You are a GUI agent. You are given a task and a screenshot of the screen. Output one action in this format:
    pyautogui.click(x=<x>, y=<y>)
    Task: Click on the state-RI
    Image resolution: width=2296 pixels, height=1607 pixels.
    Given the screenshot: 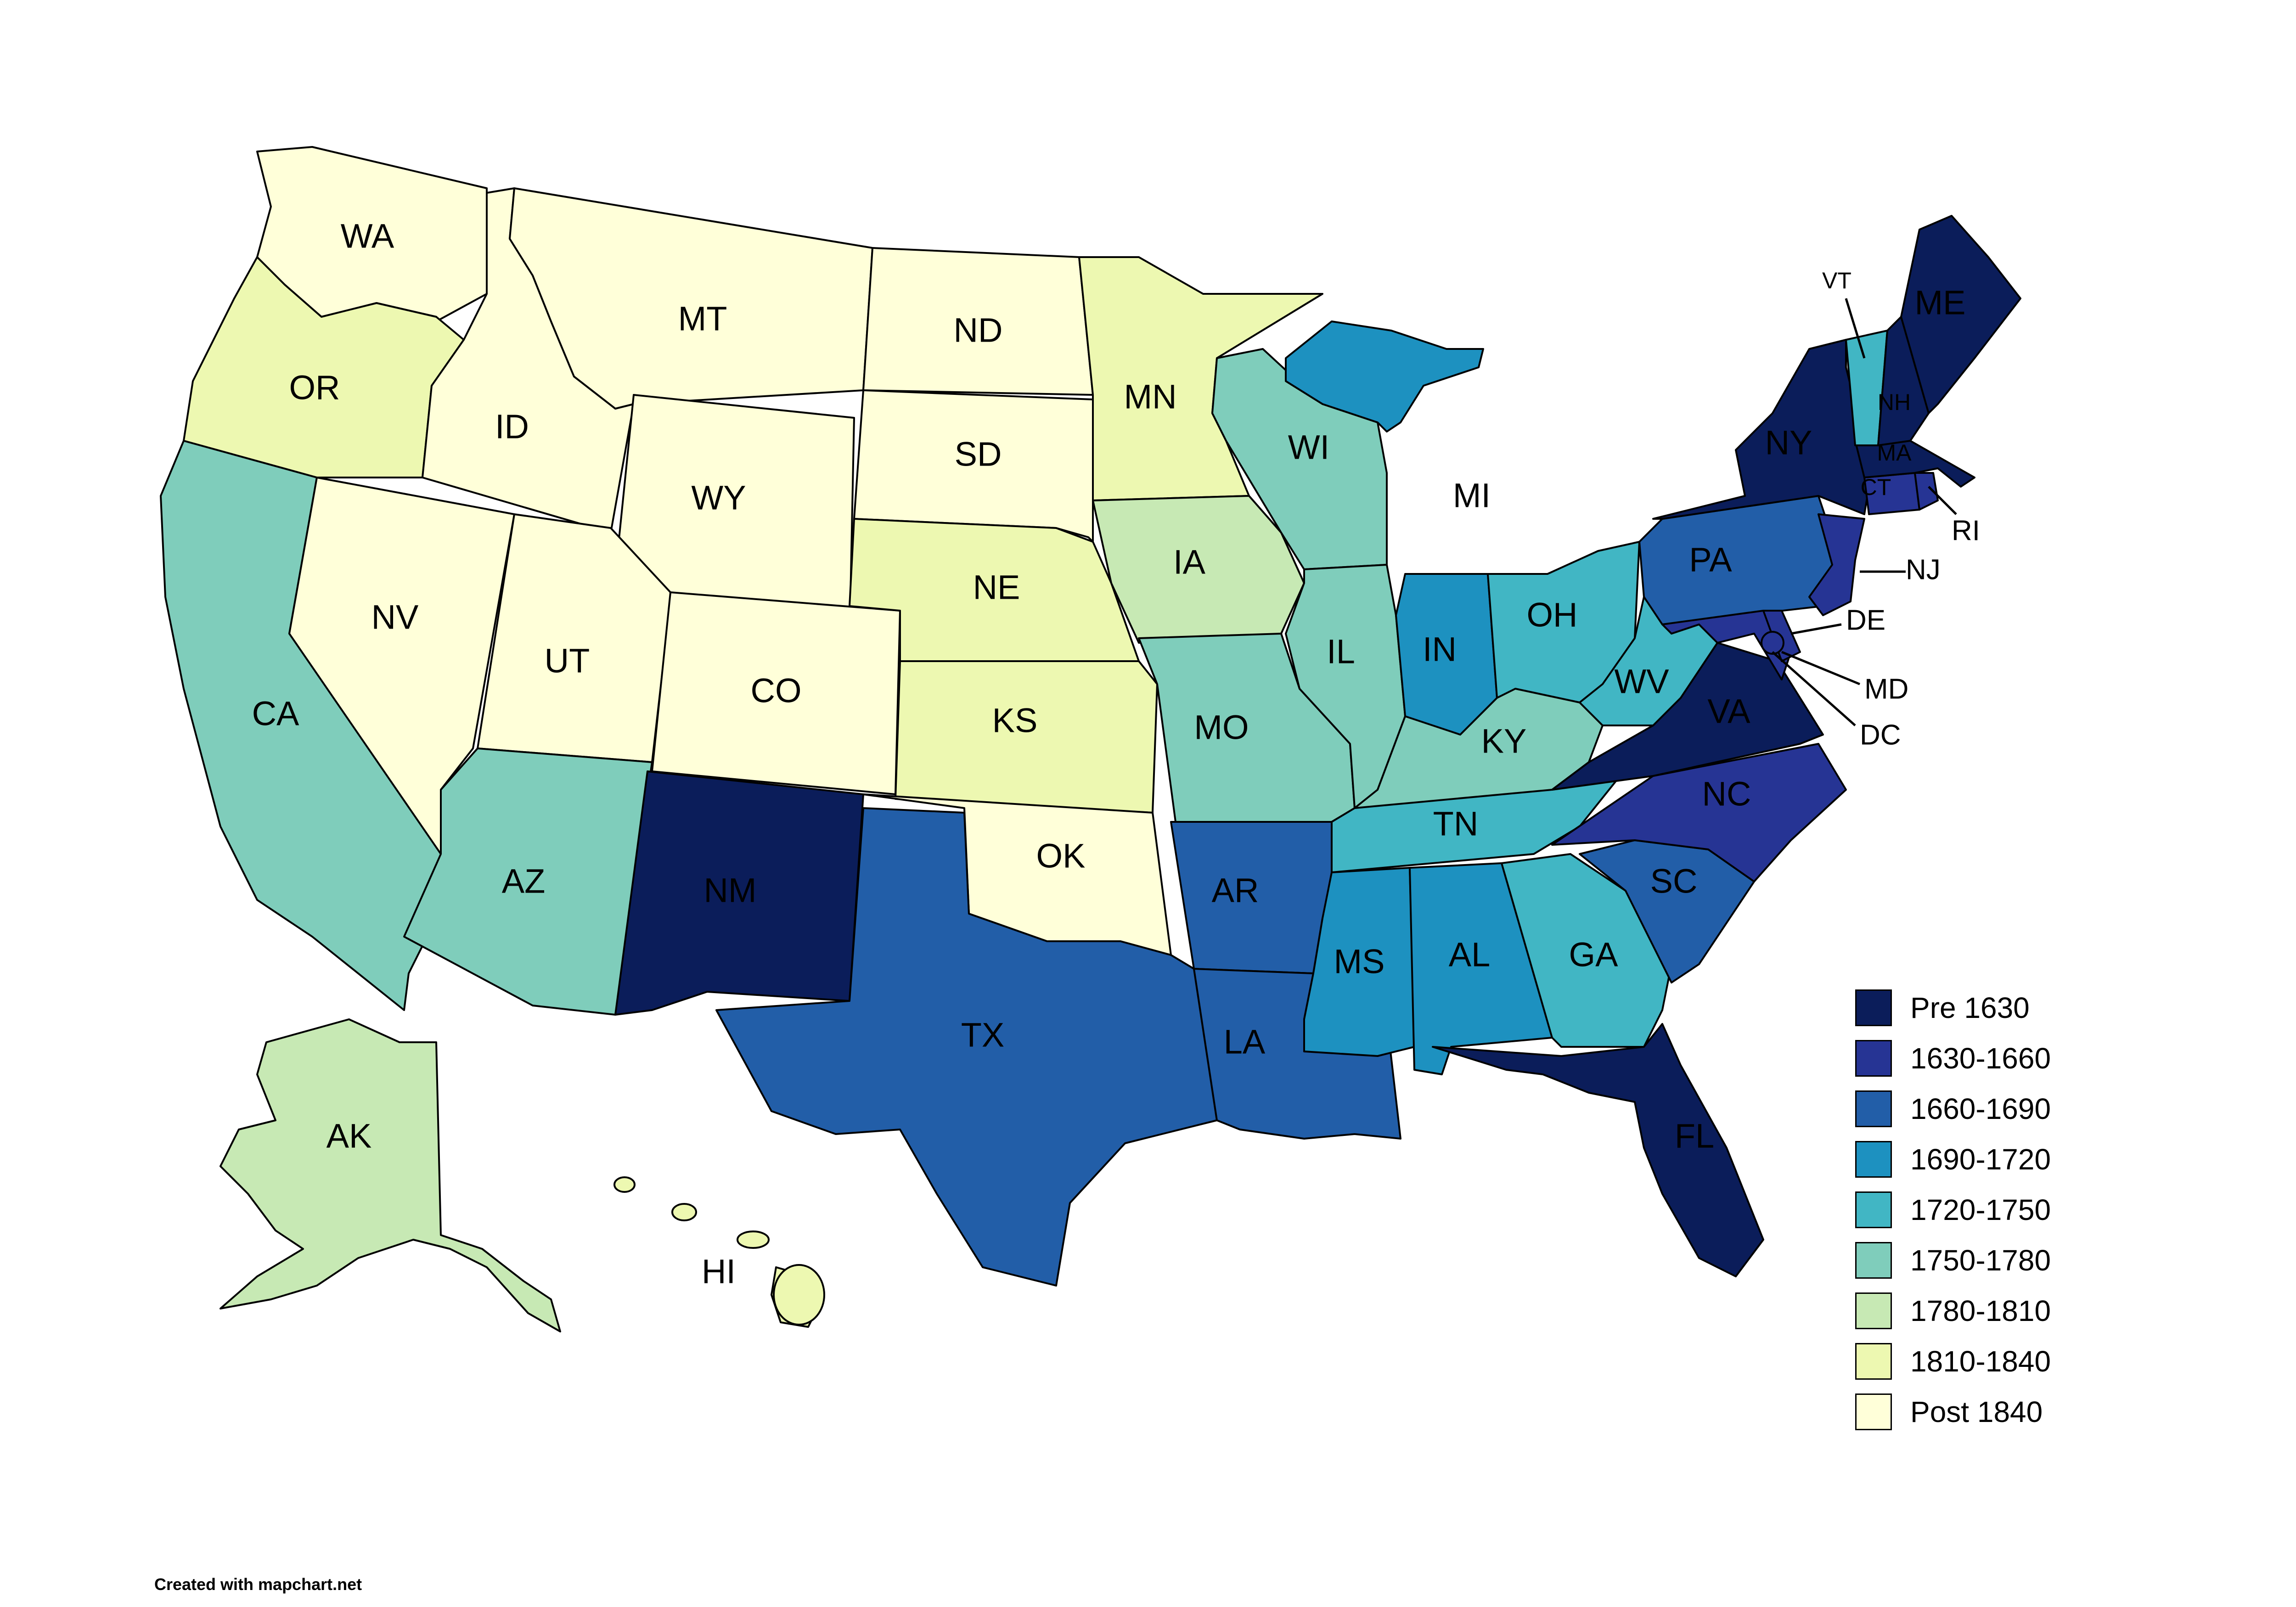 What is the action you would take?
    pyautogui.click(x=1927, y=491)
    